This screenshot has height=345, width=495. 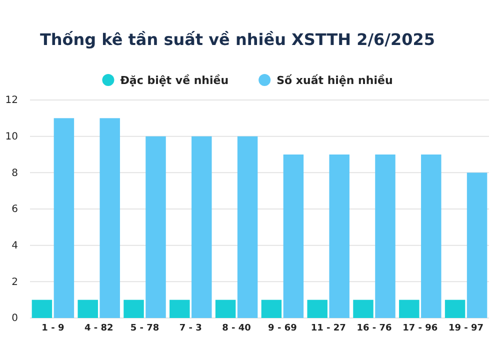 What do you see at coordinates (15, 282) in the screenshot?
I see `y-tick-label: 2` at bounding box center [15, 282].